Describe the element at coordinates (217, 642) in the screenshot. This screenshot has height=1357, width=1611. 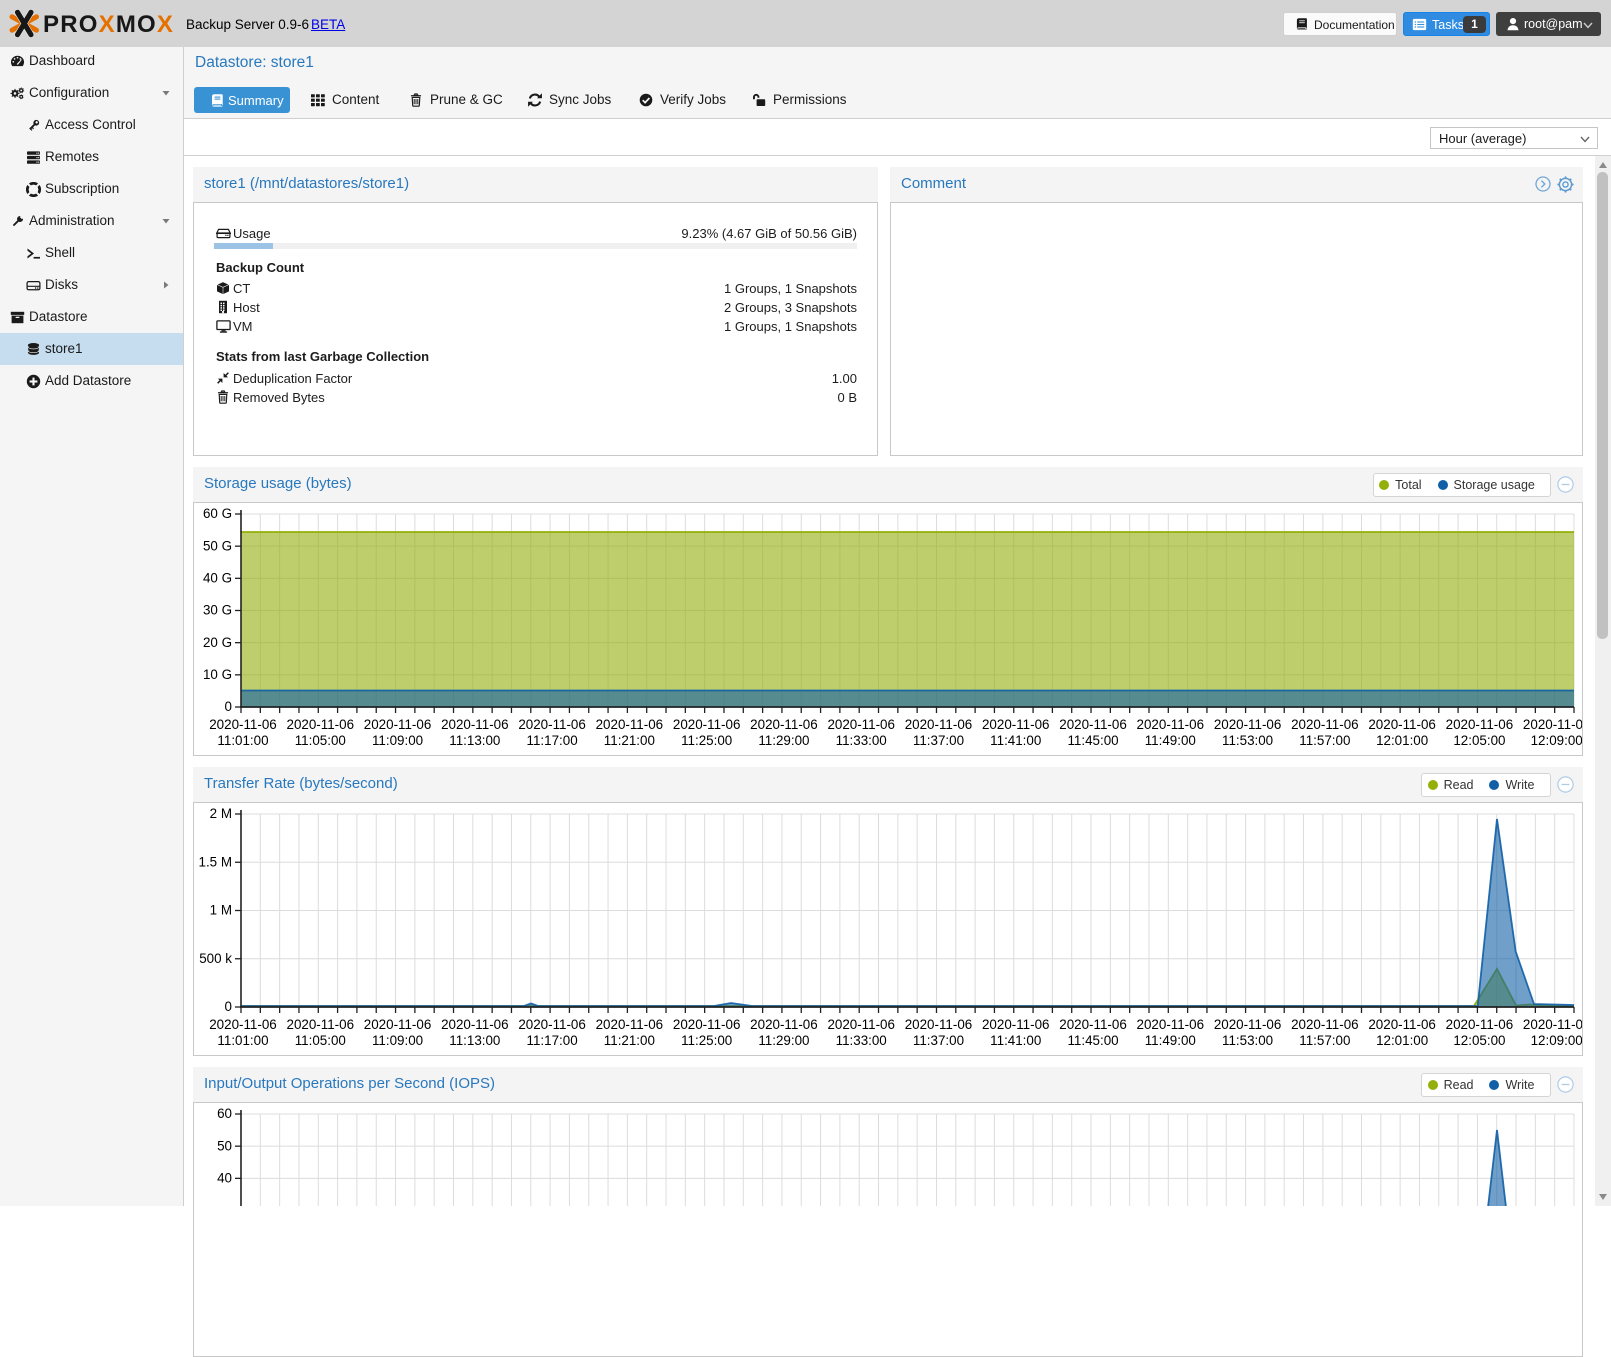
I see `svg-text: 20 G` at that location.